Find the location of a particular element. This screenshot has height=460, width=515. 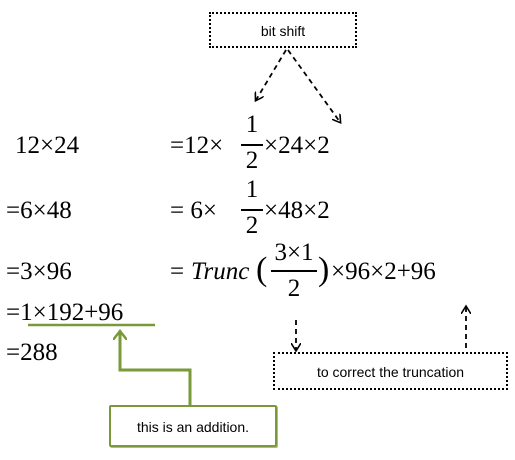

right-row-2-frac-num: 1 is located at coordinates (252, 189).